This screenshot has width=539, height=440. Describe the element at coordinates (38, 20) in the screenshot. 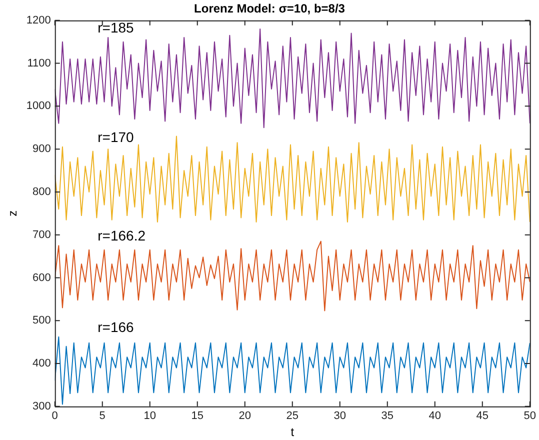

I see `y-tick-label: 1200` at that location.